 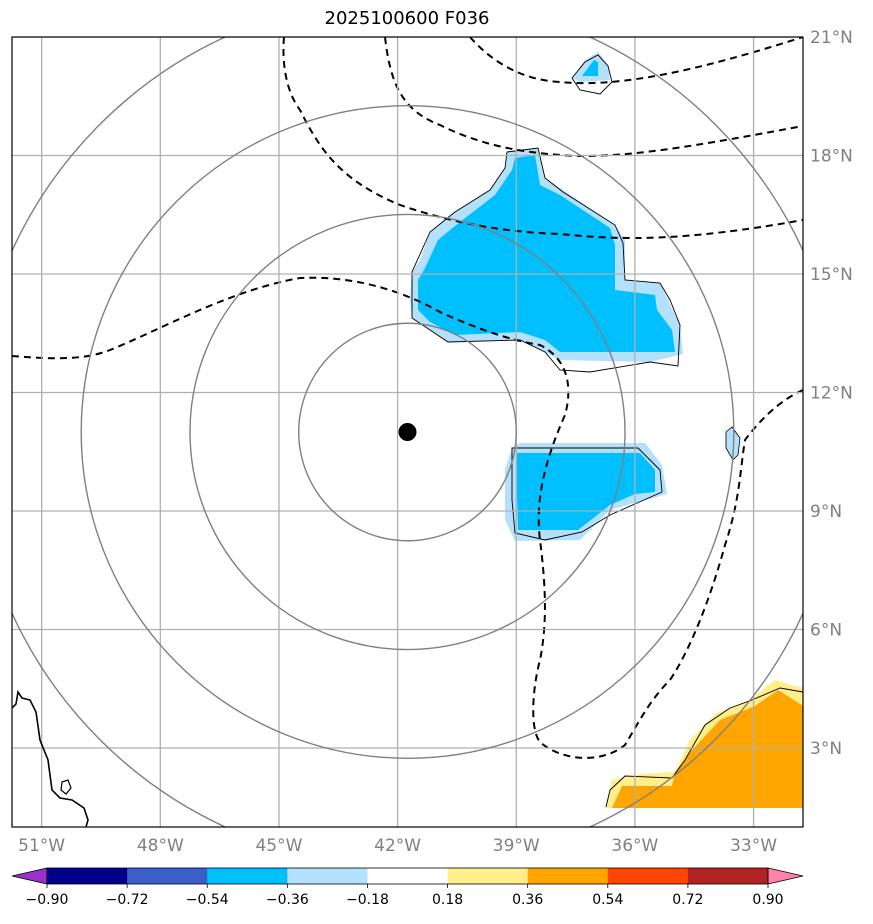 What do you see at coordinates (831, 275) in the screenshot?
I see `latitude-label: 15°N` at bounding box center [831, 275].